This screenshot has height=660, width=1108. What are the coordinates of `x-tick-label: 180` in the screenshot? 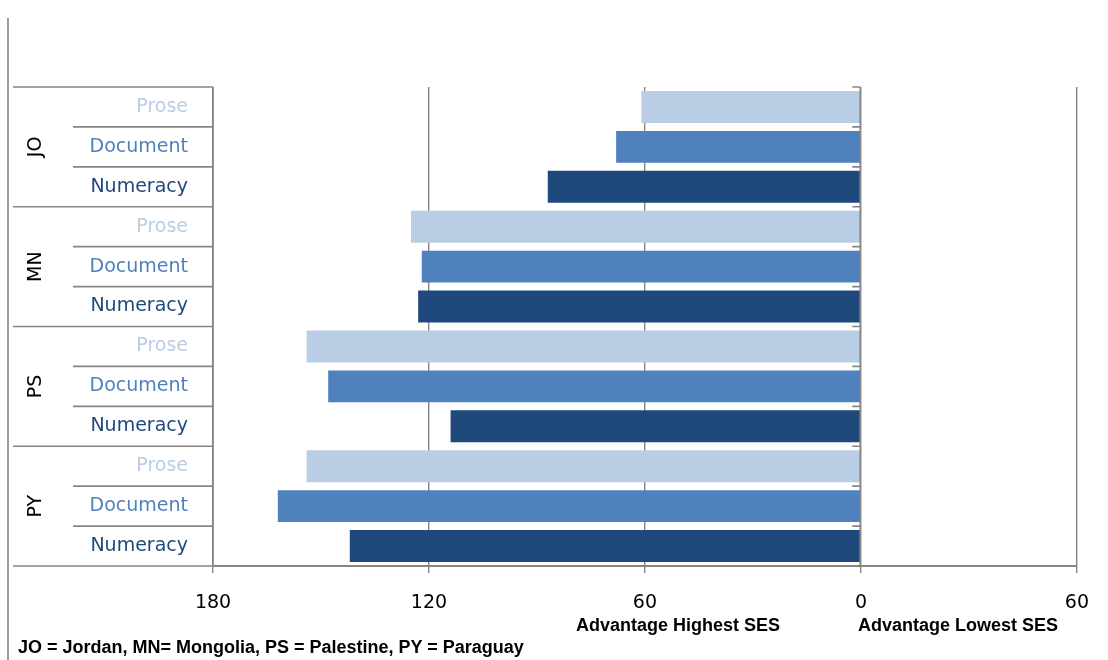 It's located at (213, 601).